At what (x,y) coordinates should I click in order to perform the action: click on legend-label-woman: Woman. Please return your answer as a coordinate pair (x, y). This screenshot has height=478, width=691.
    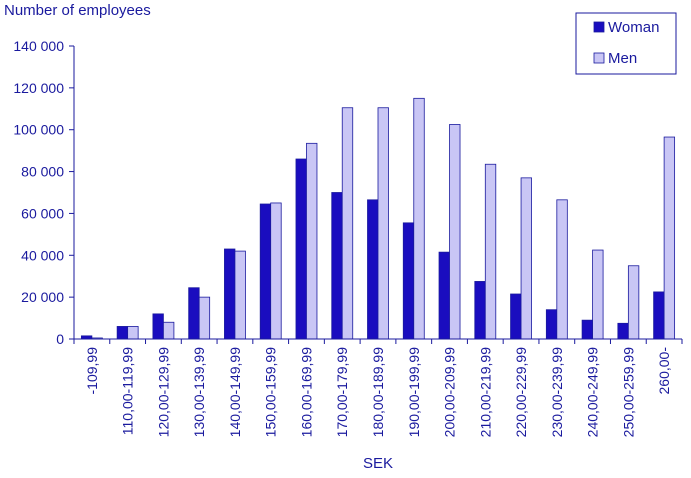
    Looking at the image, I should click on (633, 27).